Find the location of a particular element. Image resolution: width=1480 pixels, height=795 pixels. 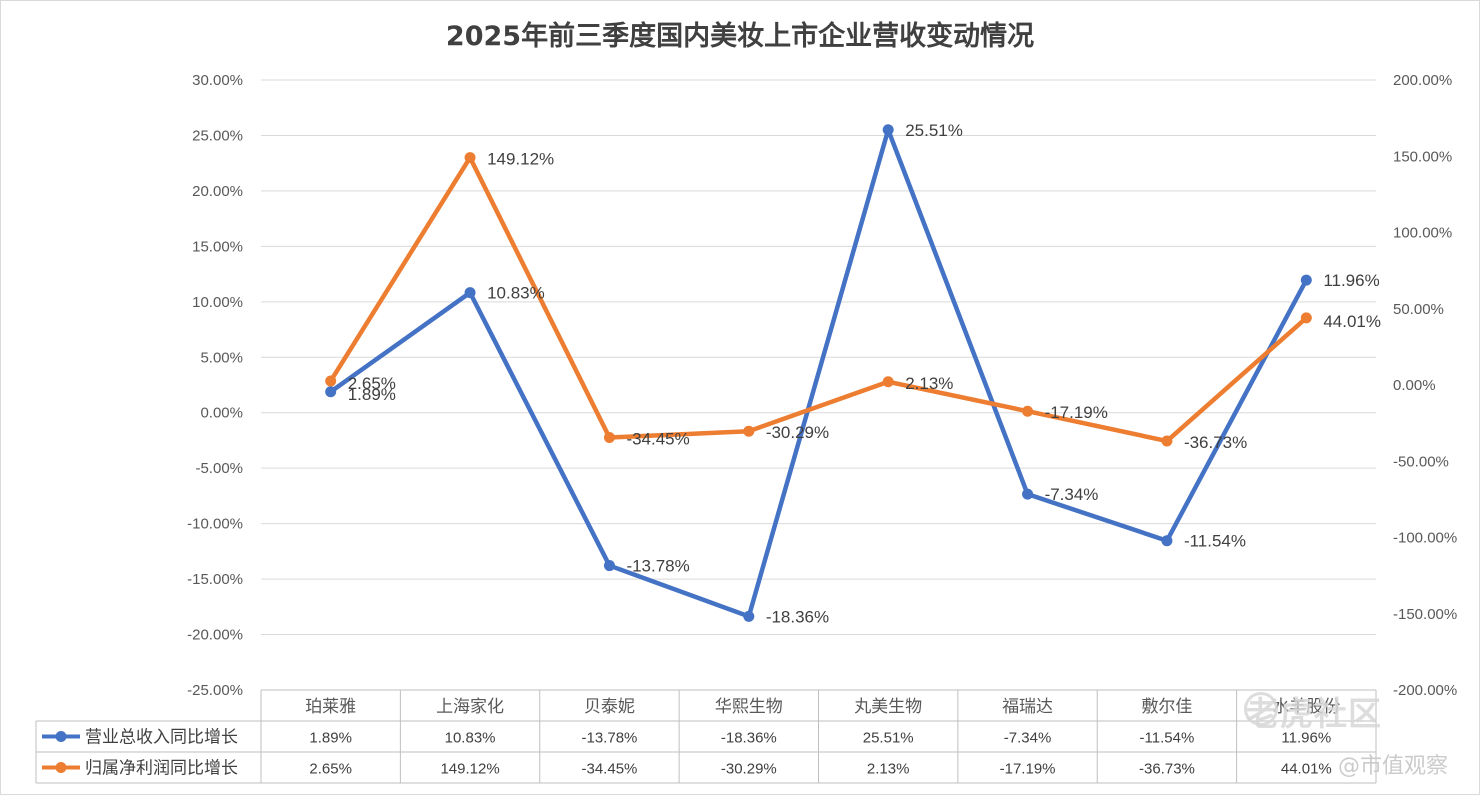

table-cell: -18.36% is located at coordinates (749, 738).